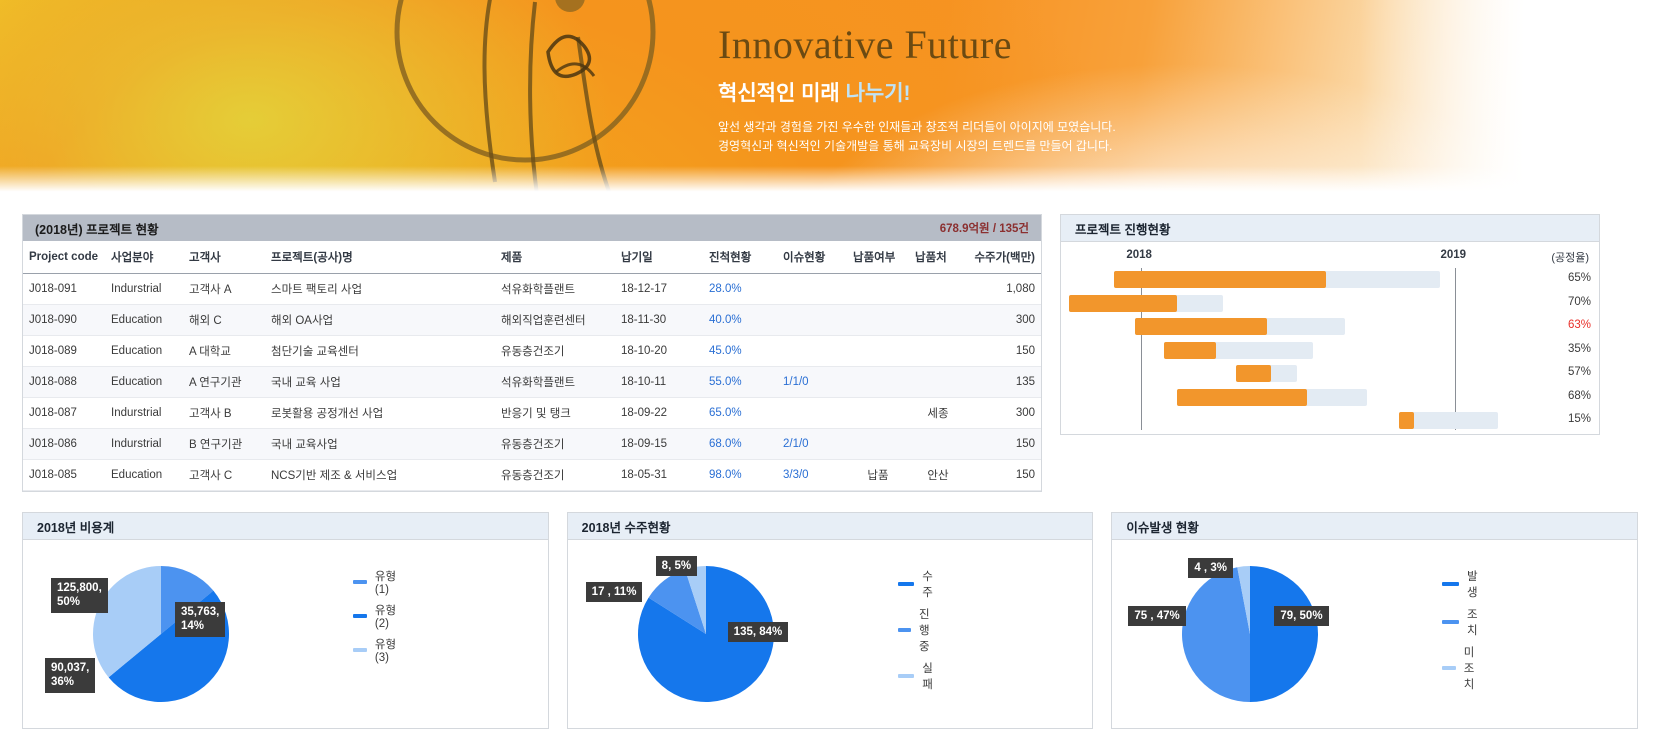 The height and width of the screenshot is (736, 1660). Describe the element at coordinates (64, 257) in the screenshot. I see `col-project-code: Project code` at that location.